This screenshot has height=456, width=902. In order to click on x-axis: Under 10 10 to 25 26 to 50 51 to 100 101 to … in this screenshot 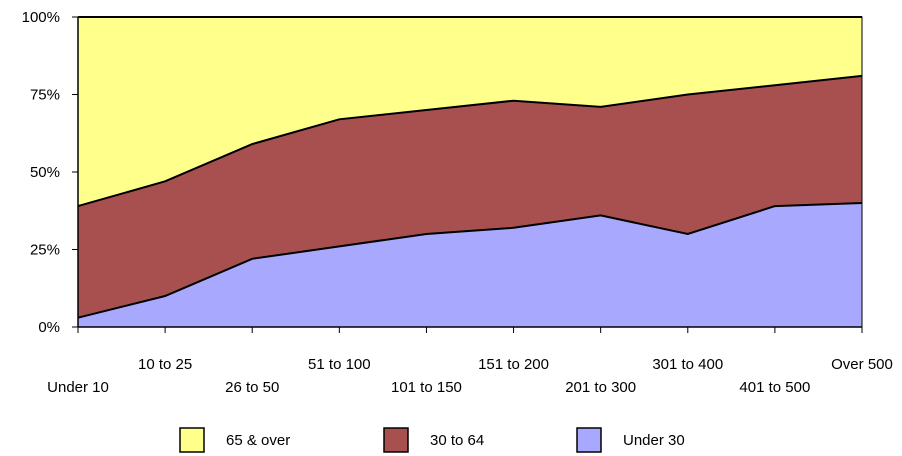, I will do `click(470, 361)`.